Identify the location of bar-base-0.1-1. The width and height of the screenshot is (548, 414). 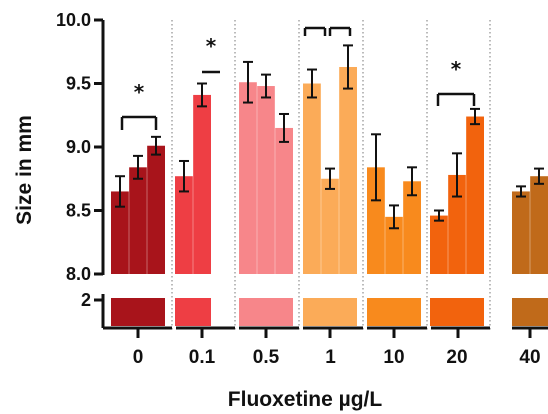
(184, 312).